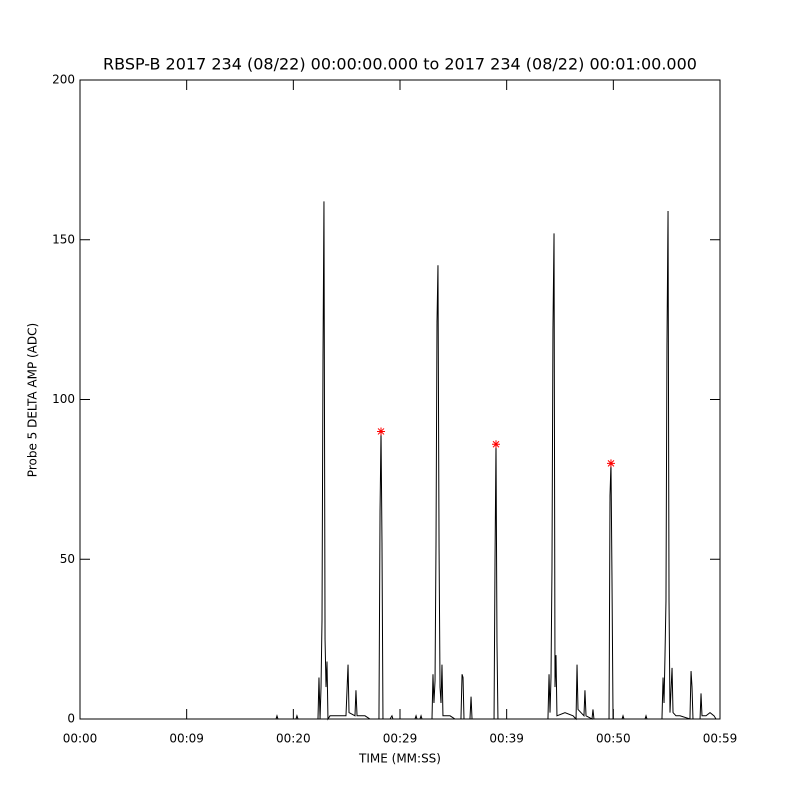  I want to click on y-tick-label: 200, so click(63, 80).